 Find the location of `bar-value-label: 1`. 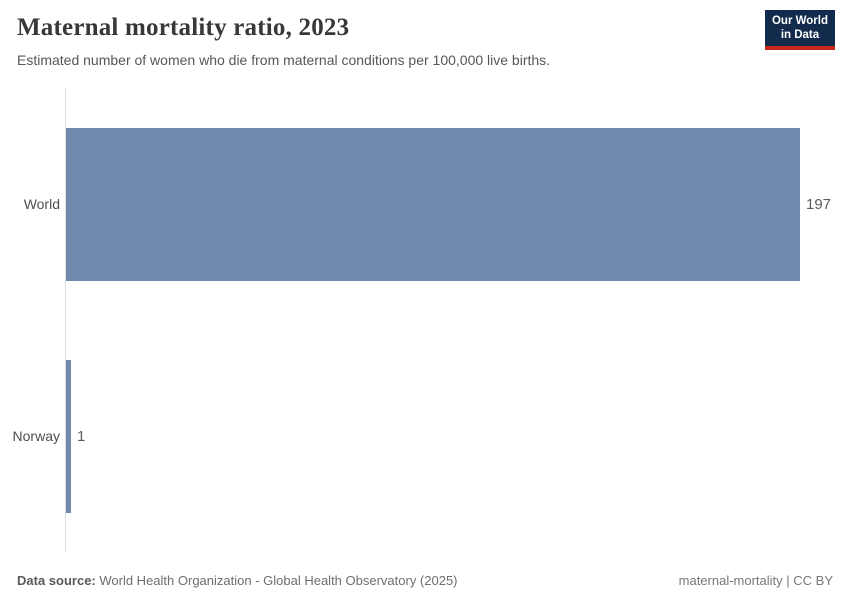

bar-value-label: 1 is located at coordinates (81, 436).